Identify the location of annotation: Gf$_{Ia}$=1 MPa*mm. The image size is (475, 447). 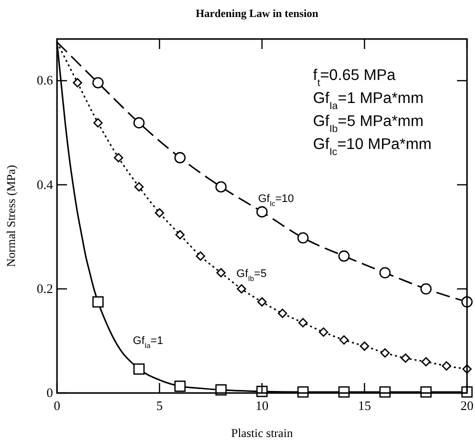
(368, 101).